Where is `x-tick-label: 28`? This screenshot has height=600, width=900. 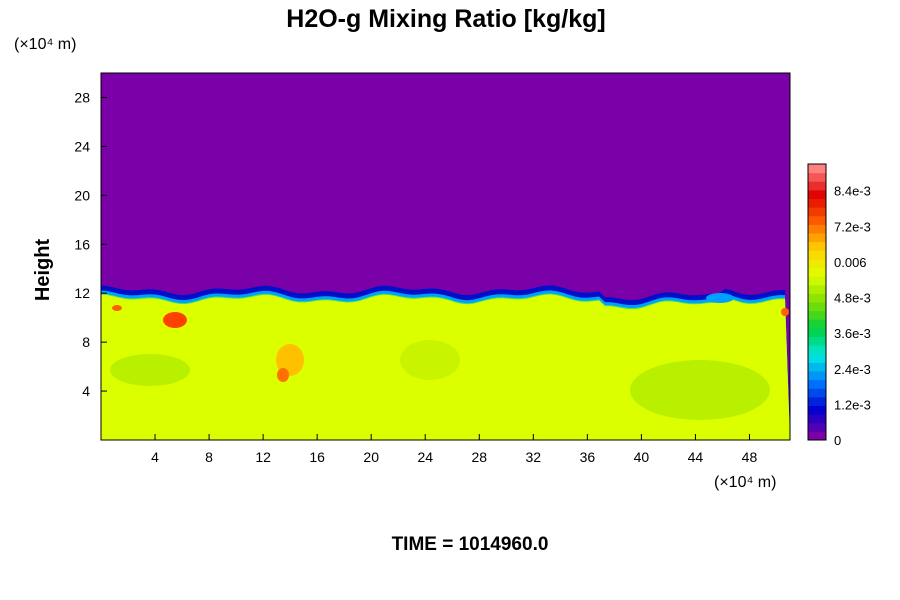
x-tick-label: 28 is located at coordinates (479, 457).